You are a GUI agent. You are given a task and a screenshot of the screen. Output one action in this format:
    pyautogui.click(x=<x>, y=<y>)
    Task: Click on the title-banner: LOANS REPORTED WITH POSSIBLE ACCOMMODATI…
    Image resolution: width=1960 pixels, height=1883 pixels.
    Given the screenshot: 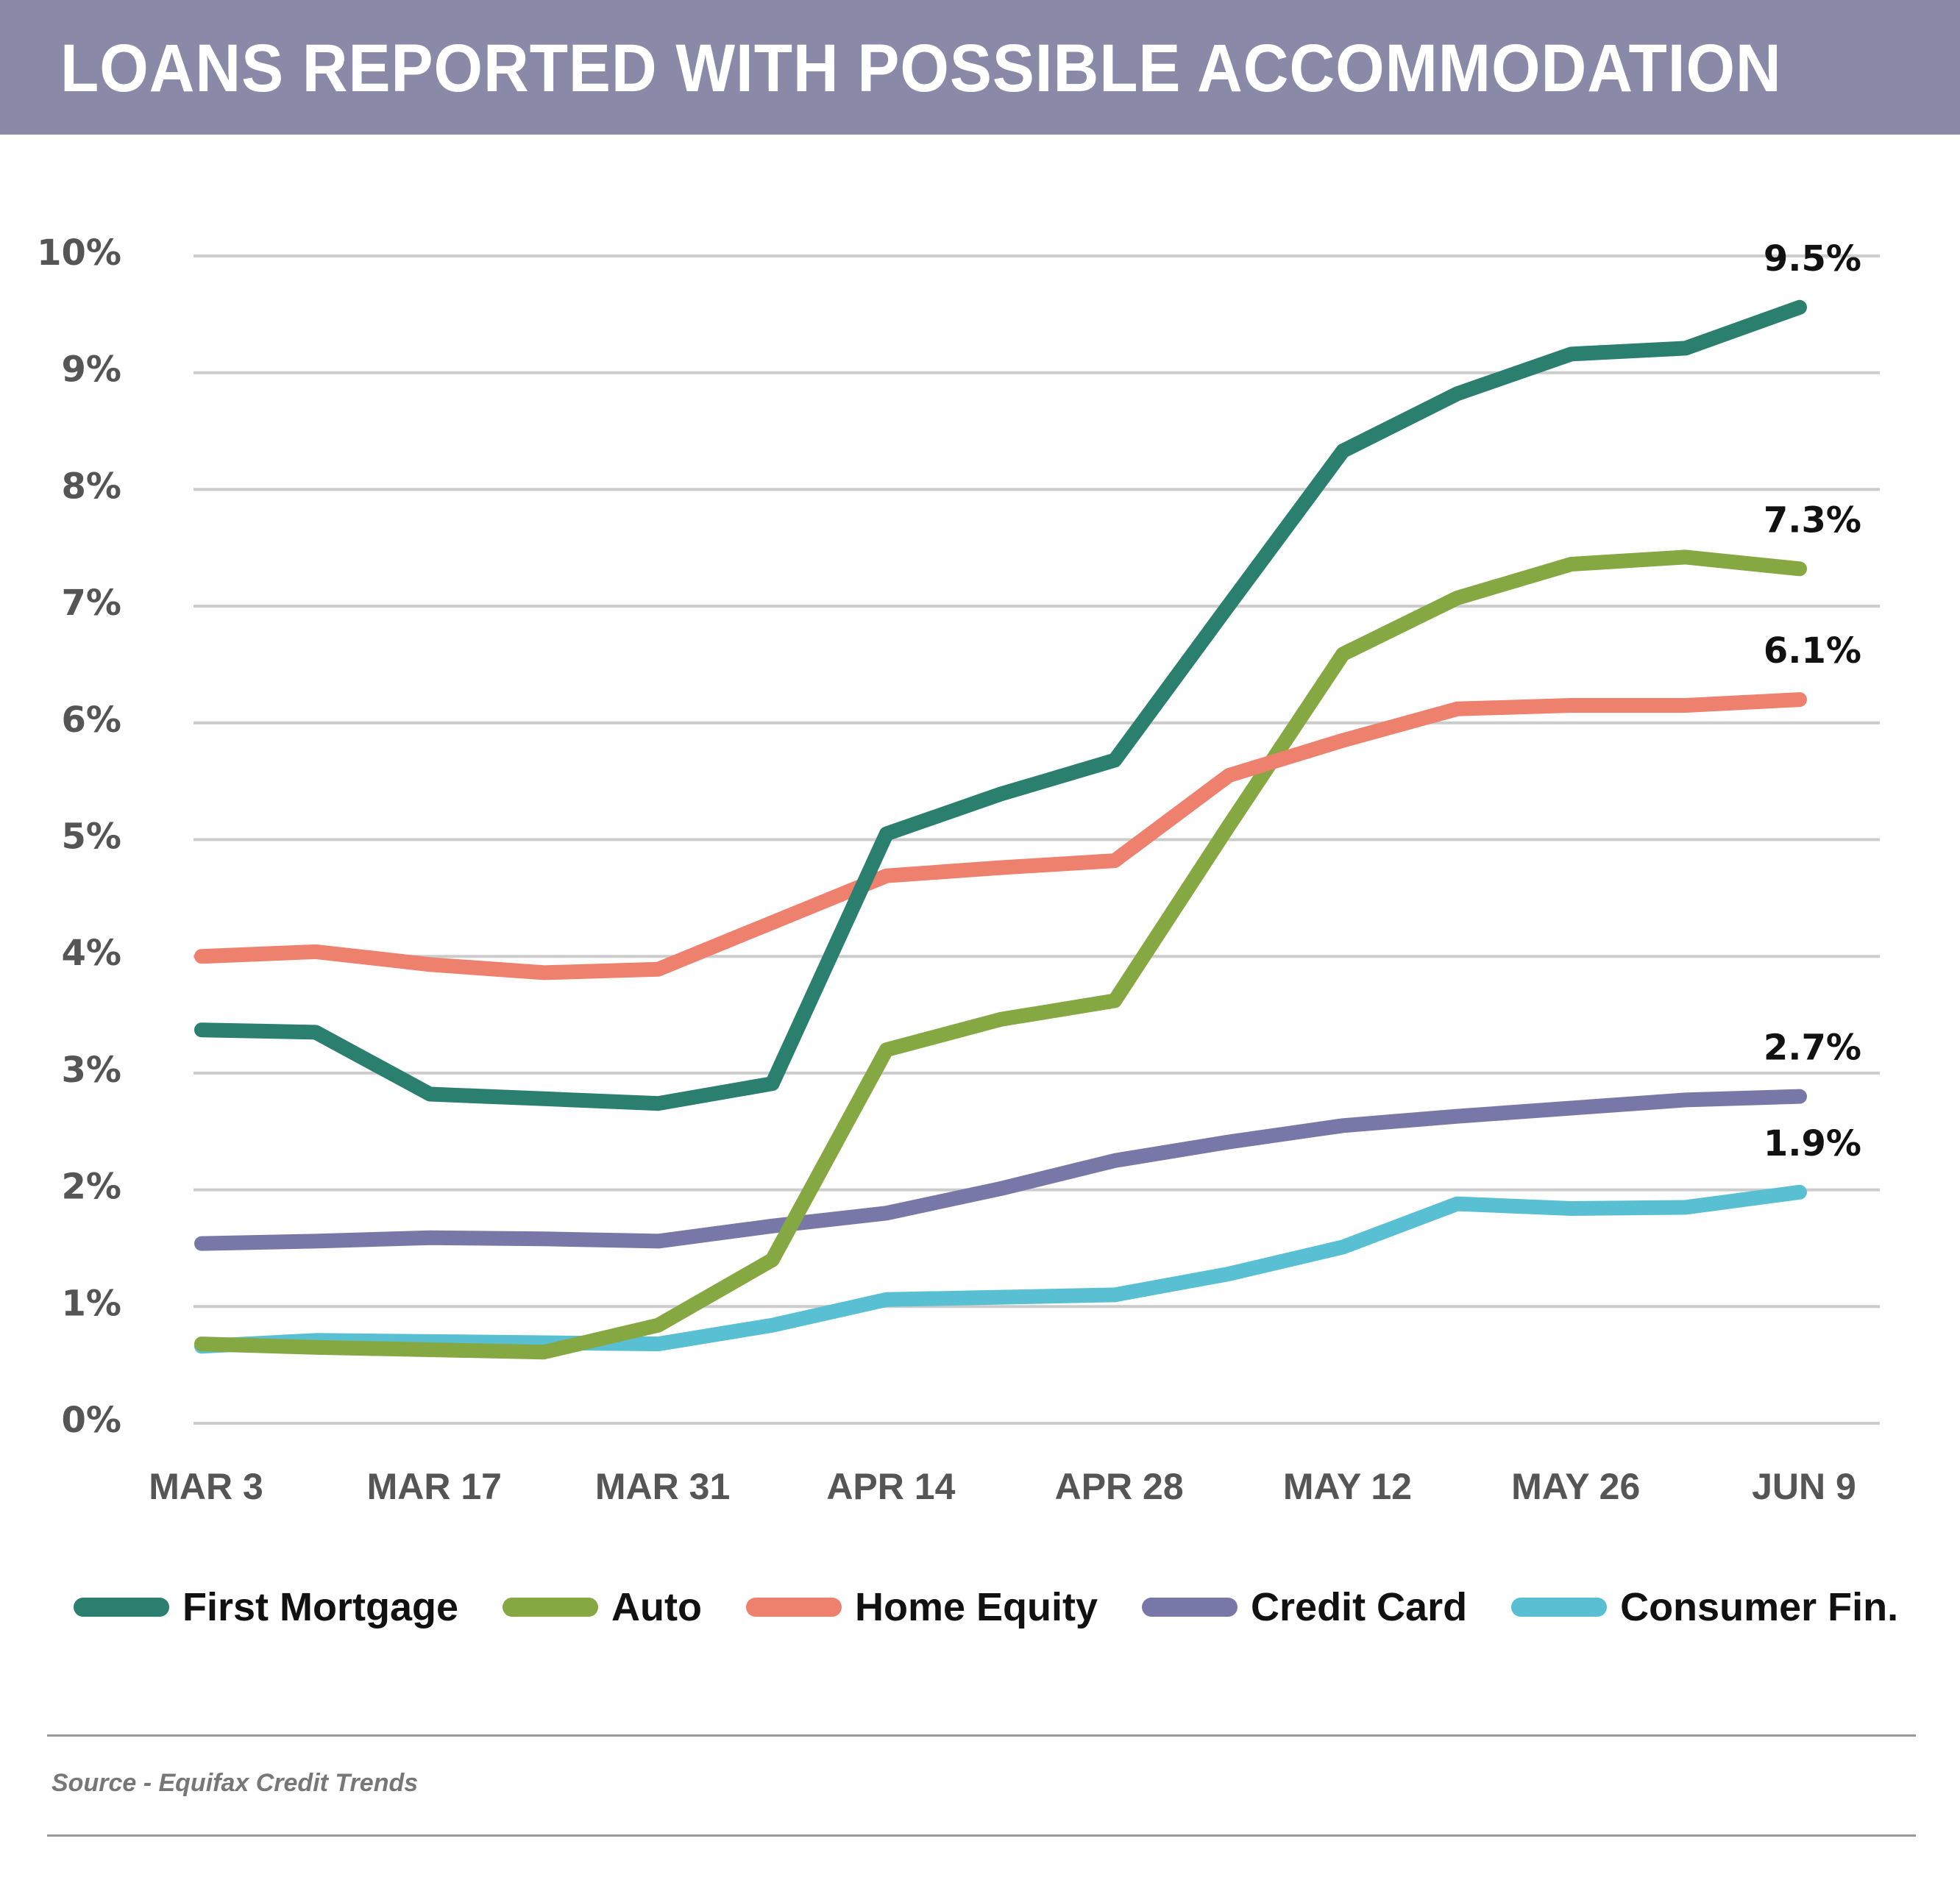 What is the action you would take?
    pyautogui.click(x=980, y=68)
    